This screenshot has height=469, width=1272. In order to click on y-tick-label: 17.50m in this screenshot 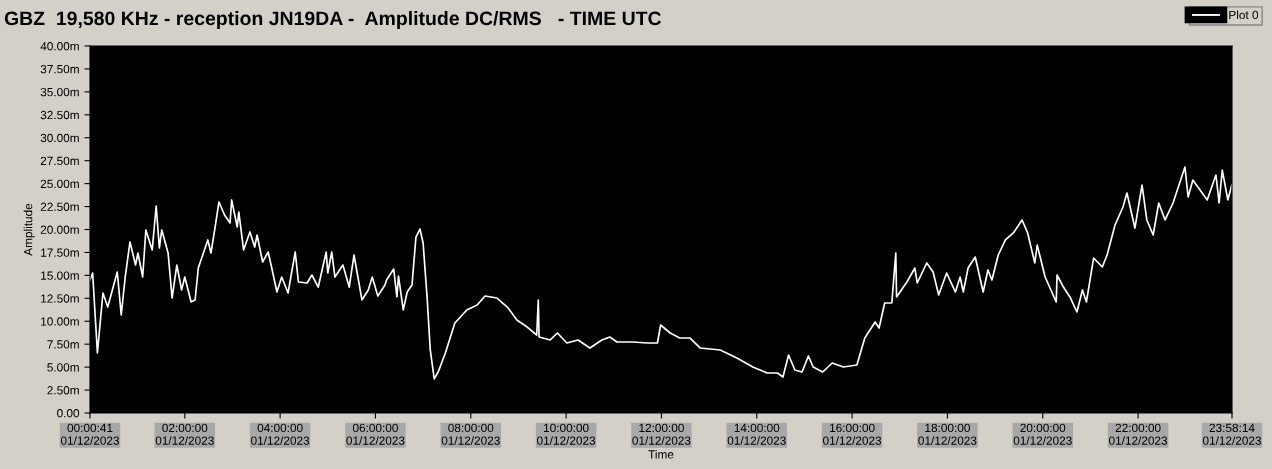, I will do `click(60, 252)`.